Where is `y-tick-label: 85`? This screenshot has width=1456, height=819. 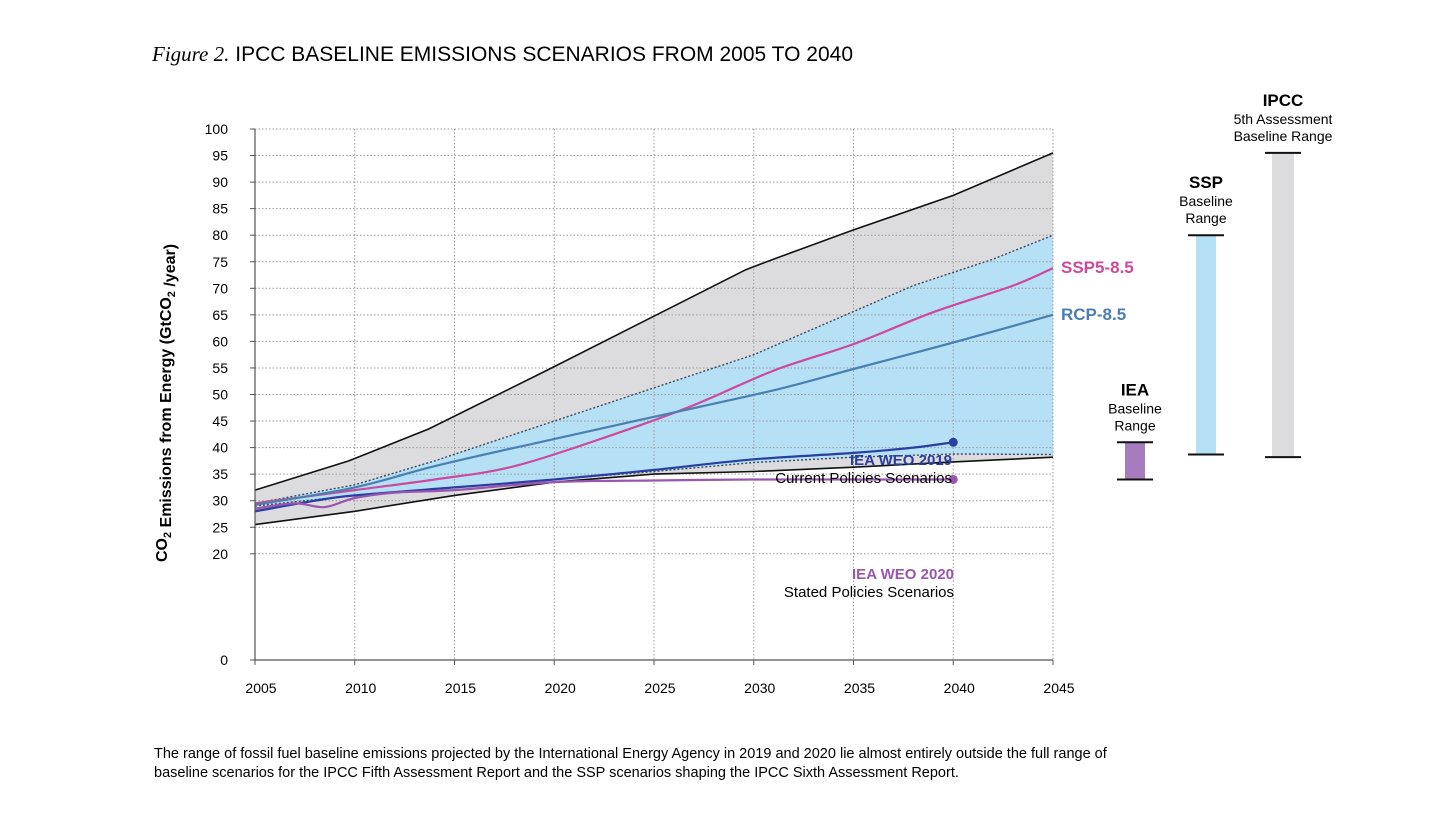
y-tick-label: 85 is located at coordinates (220, 209).